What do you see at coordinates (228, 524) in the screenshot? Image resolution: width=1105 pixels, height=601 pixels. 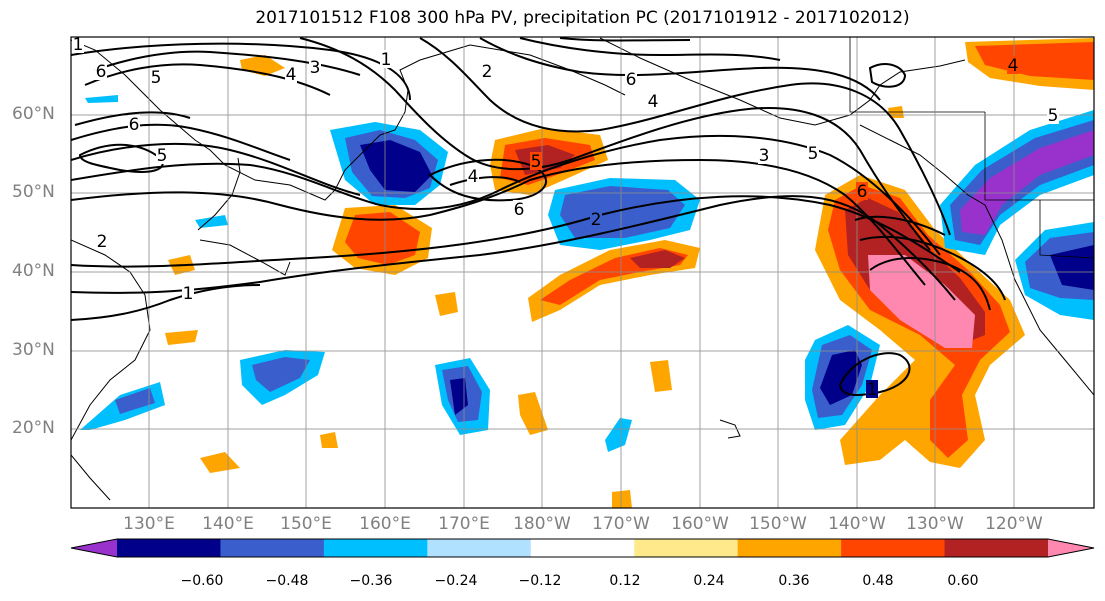 I see `lon-label: 140°E` at bounding box center [228, 524].